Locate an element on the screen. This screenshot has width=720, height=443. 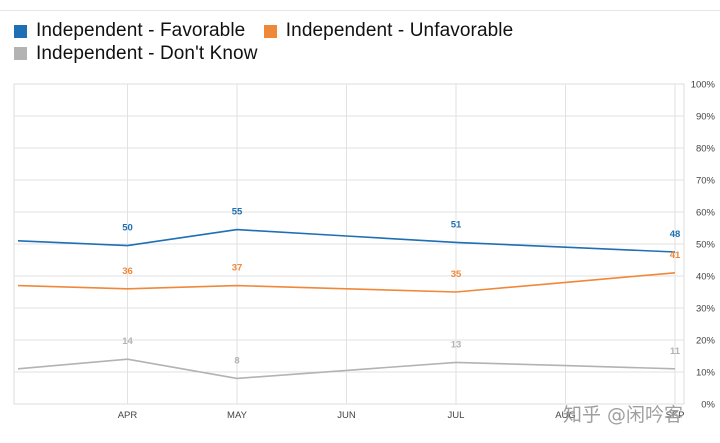
data-label: 50 is located at coordinates (127, 228).